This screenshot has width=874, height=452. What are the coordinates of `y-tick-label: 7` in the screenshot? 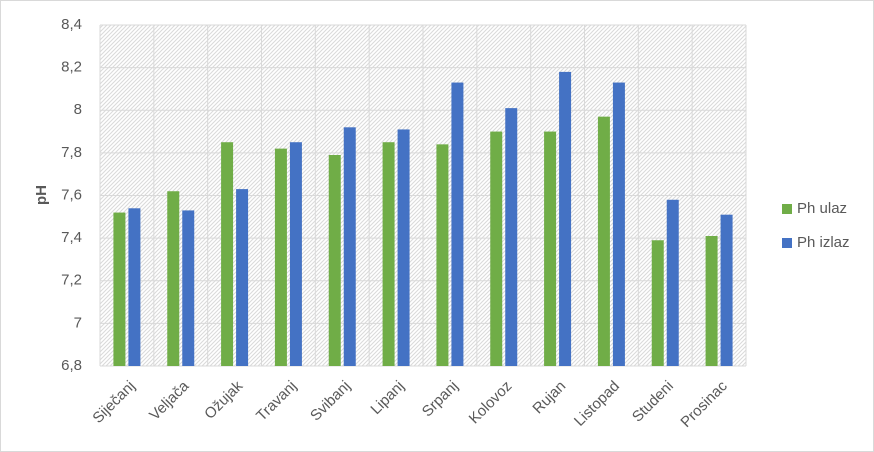 It's located at (78, 322).